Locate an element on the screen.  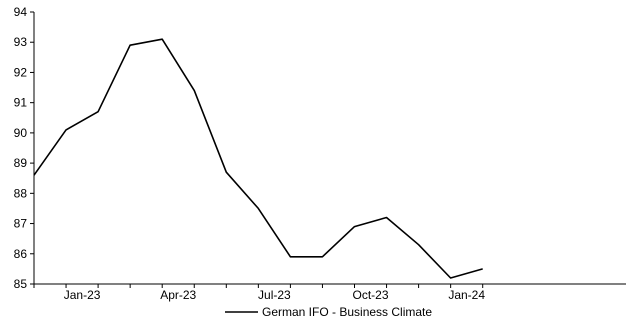
x-tick-label: Jan-23 is located at coordinates (82, 295).